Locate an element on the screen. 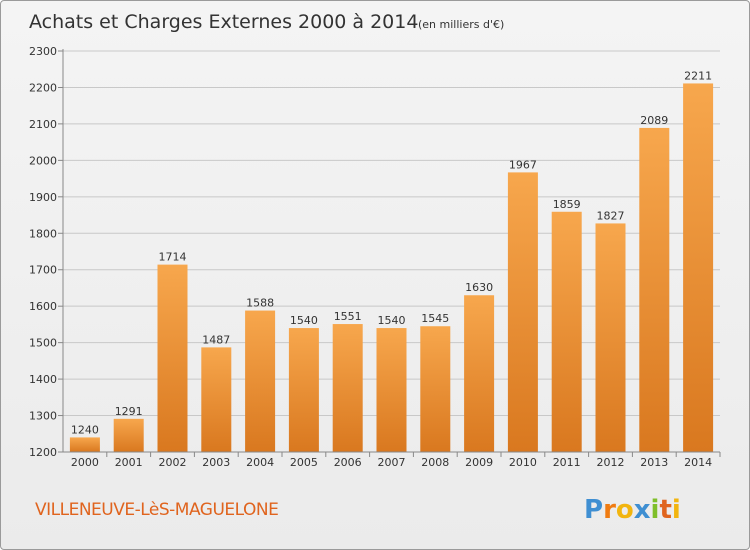 This screenshot has width=750, height=550. y-tick-label: 1900 is located at coordinates (43, 197).